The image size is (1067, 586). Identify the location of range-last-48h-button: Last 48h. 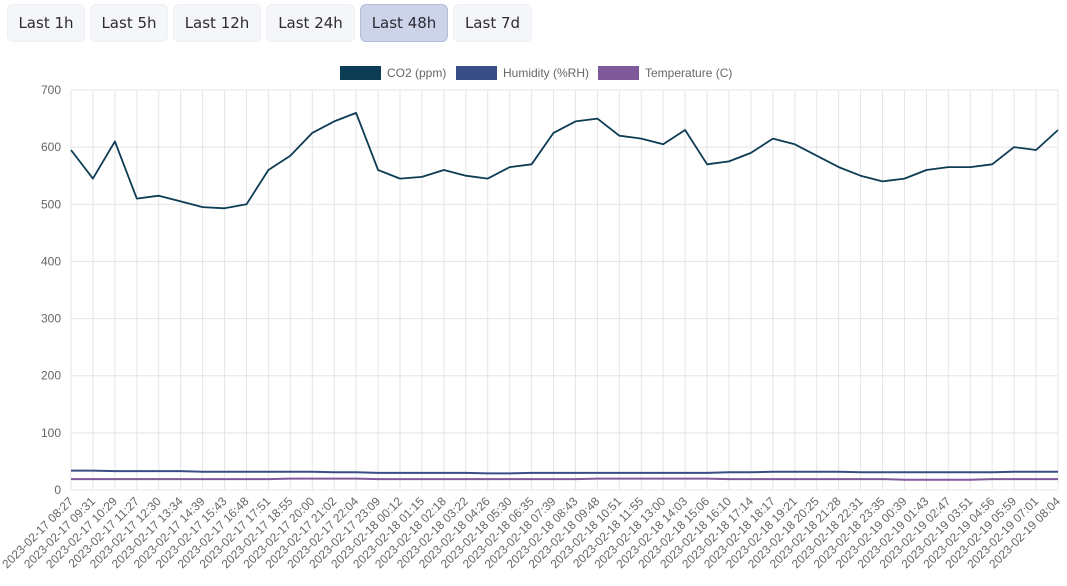
(404, 23).